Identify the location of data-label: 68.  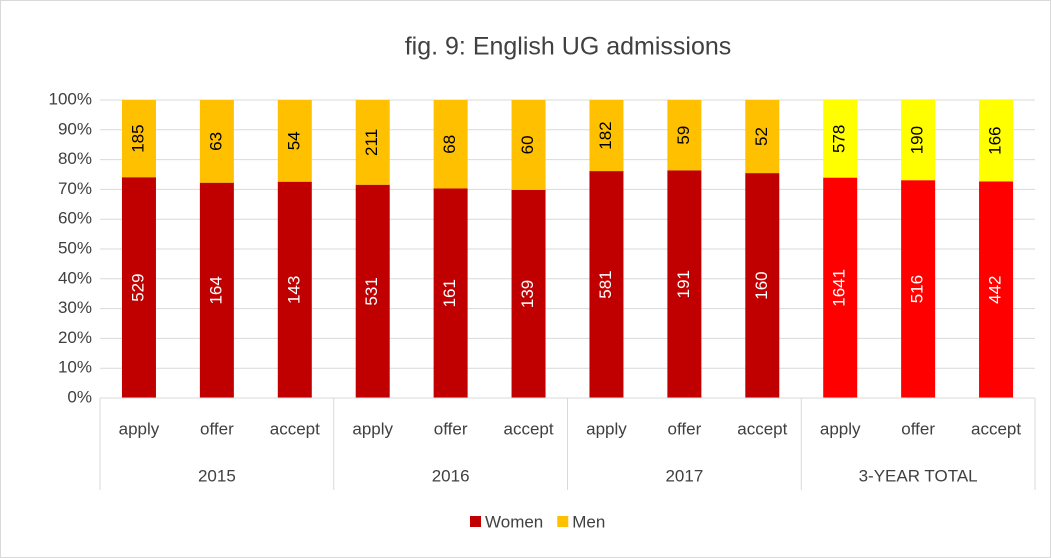
(449, 144).